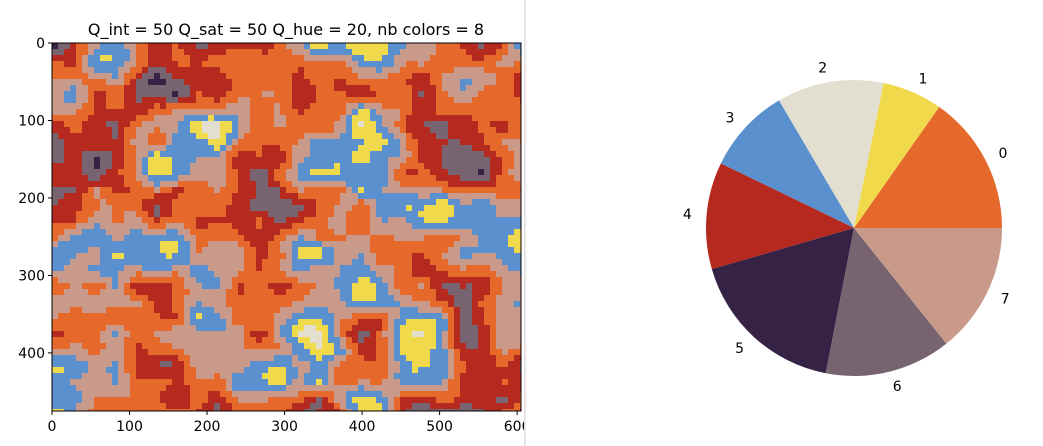 This screenshot has height=446, width=1043. What do you see at coordinates (129, 427) in the screenshot?
I see `x-tick-label: 100` at bounding box center [129, 427].